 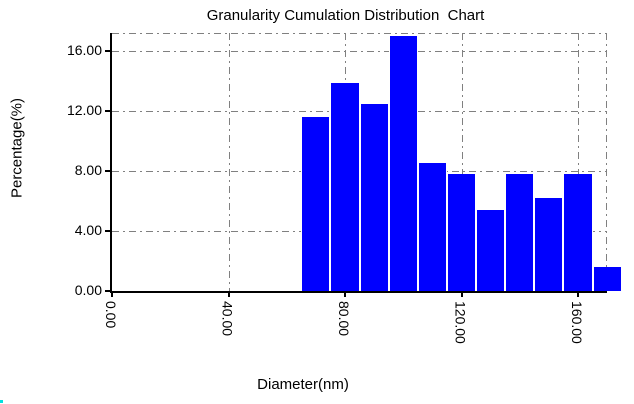 What do you see at coordinates (88, 290) in the screenshot?
I see `y-tick-label: 0.00` at bounding box center [88, 290].